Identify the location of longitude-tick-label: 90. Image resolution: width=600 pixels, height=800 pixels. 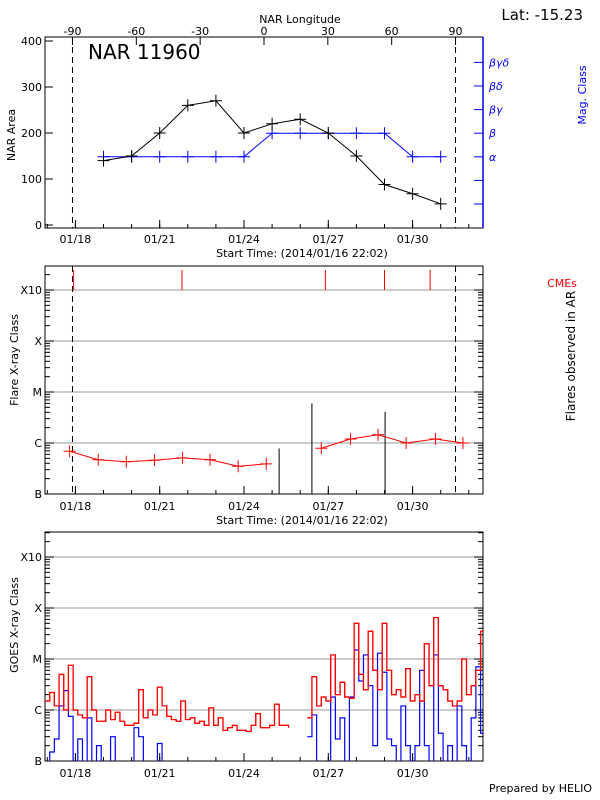
(456, 31).